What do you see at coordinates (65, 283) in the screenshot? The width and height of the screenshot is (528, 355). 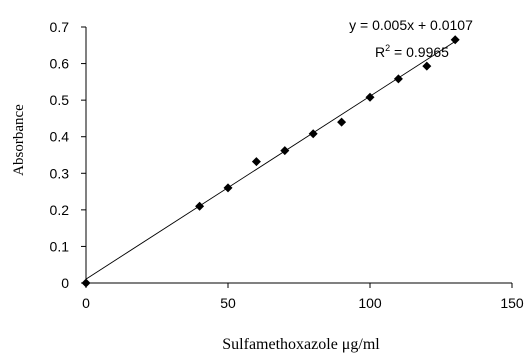 I see `y-tick-label: 0` at bounding box center [65, 283].